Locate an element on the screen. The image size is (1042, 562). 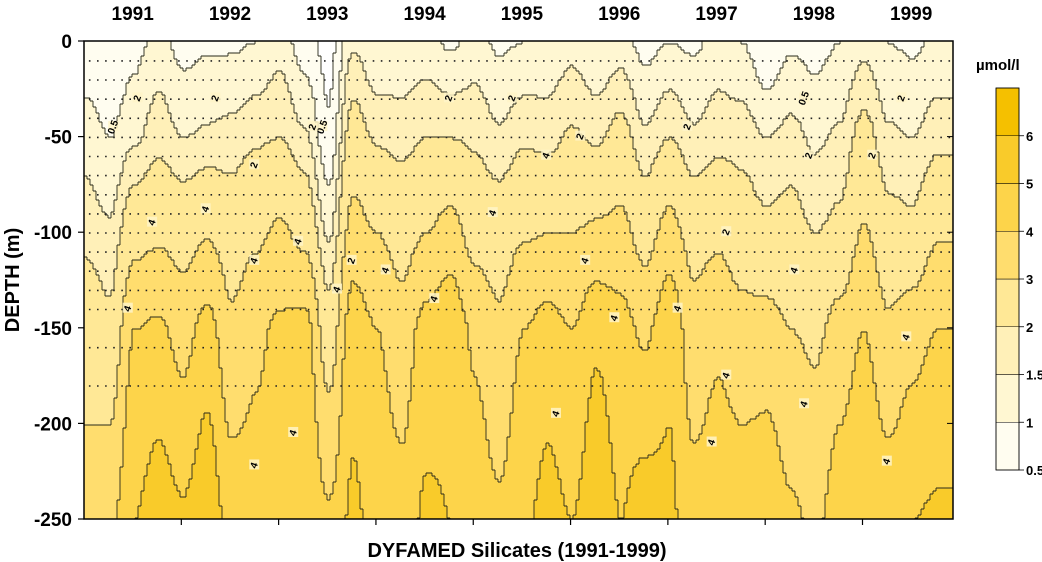
colorbar-frame is located at coordinates (1007, 279).